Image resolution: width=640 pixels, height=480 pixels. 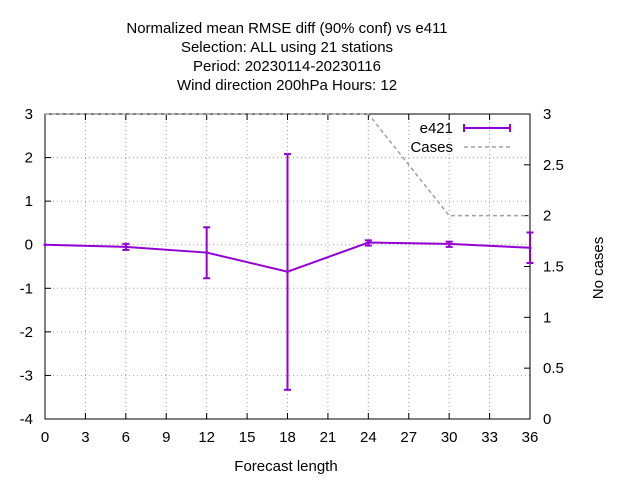 I want to click on y2-axis-label: No cases, so click(x=598, y=268).